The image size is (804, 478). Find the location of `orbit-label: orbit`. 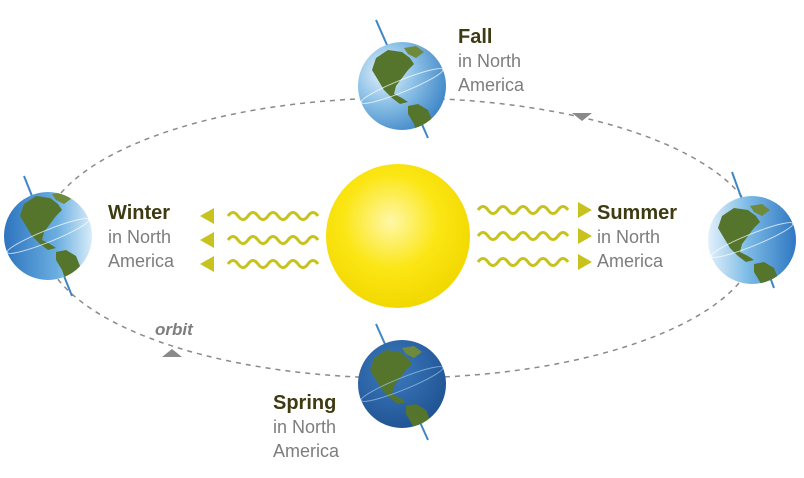

orbit-label: orbit is located at coordinates (174, 329).